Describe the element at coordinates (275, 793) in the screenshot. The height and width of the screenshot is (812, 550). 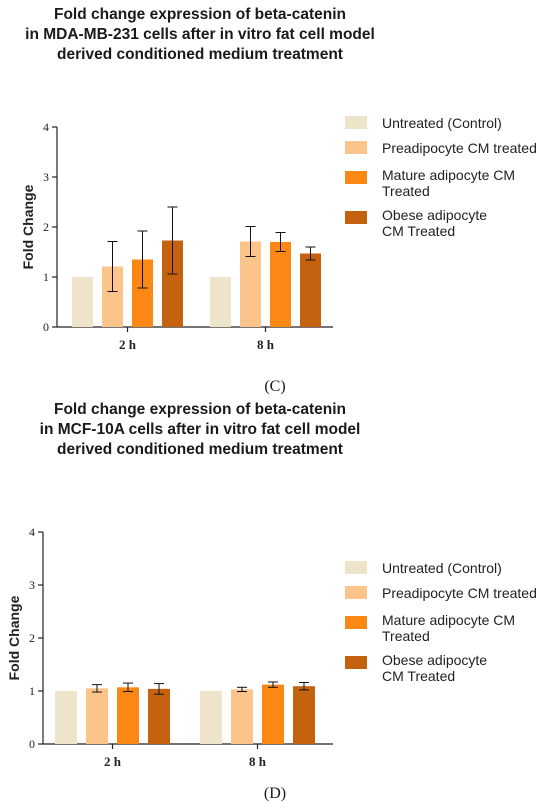
I see `panel-label: (D)` at that location.